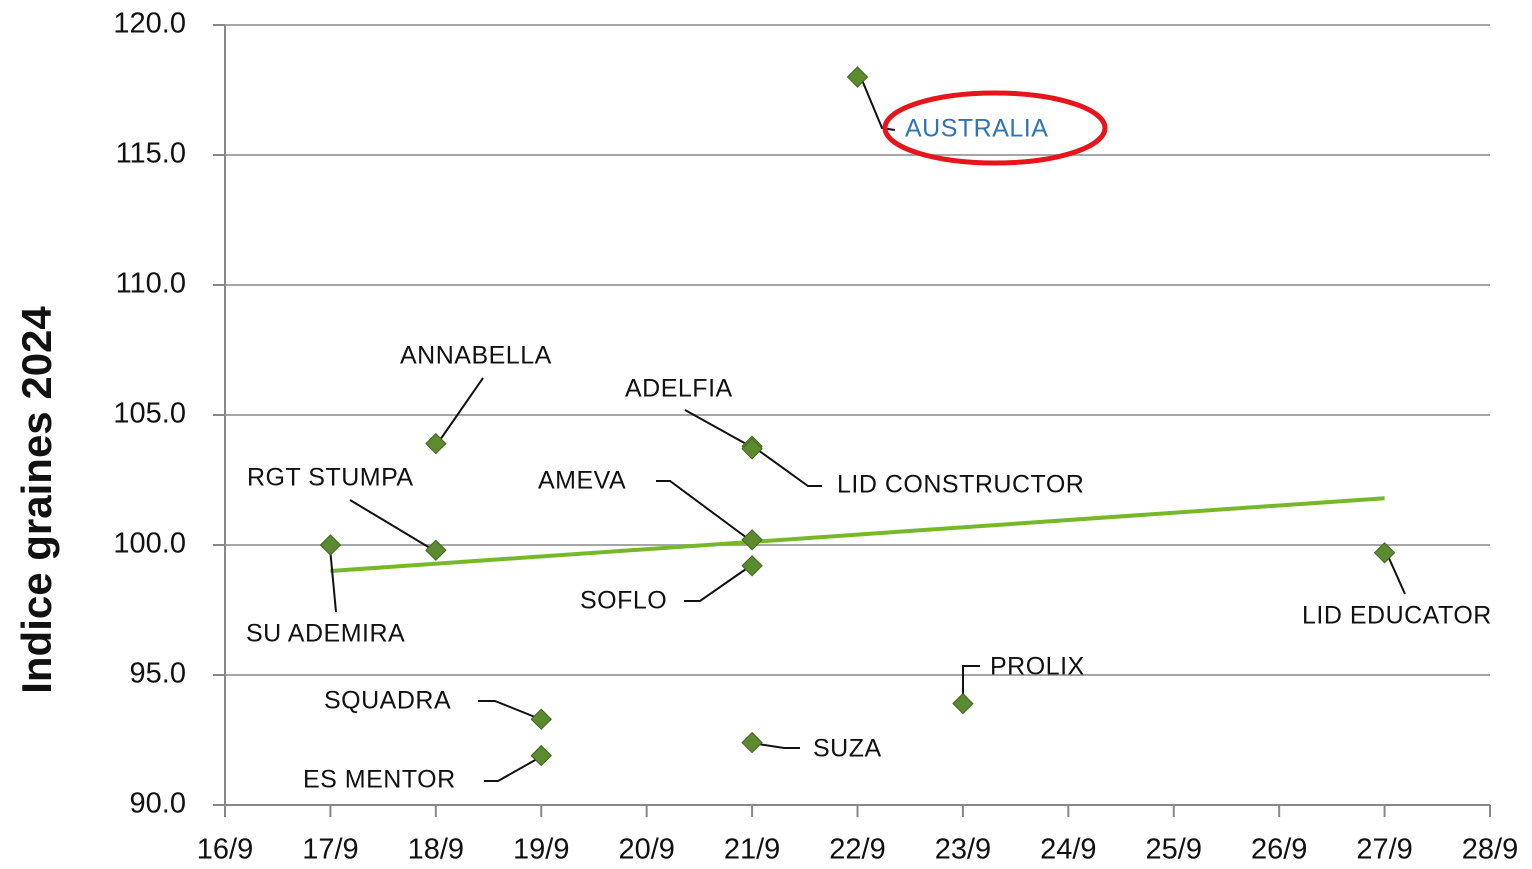 Image resolution: width=1532 pixels, height=869 pixels. I want to click on x-tick-label: 26/9, so click(1279, 850).